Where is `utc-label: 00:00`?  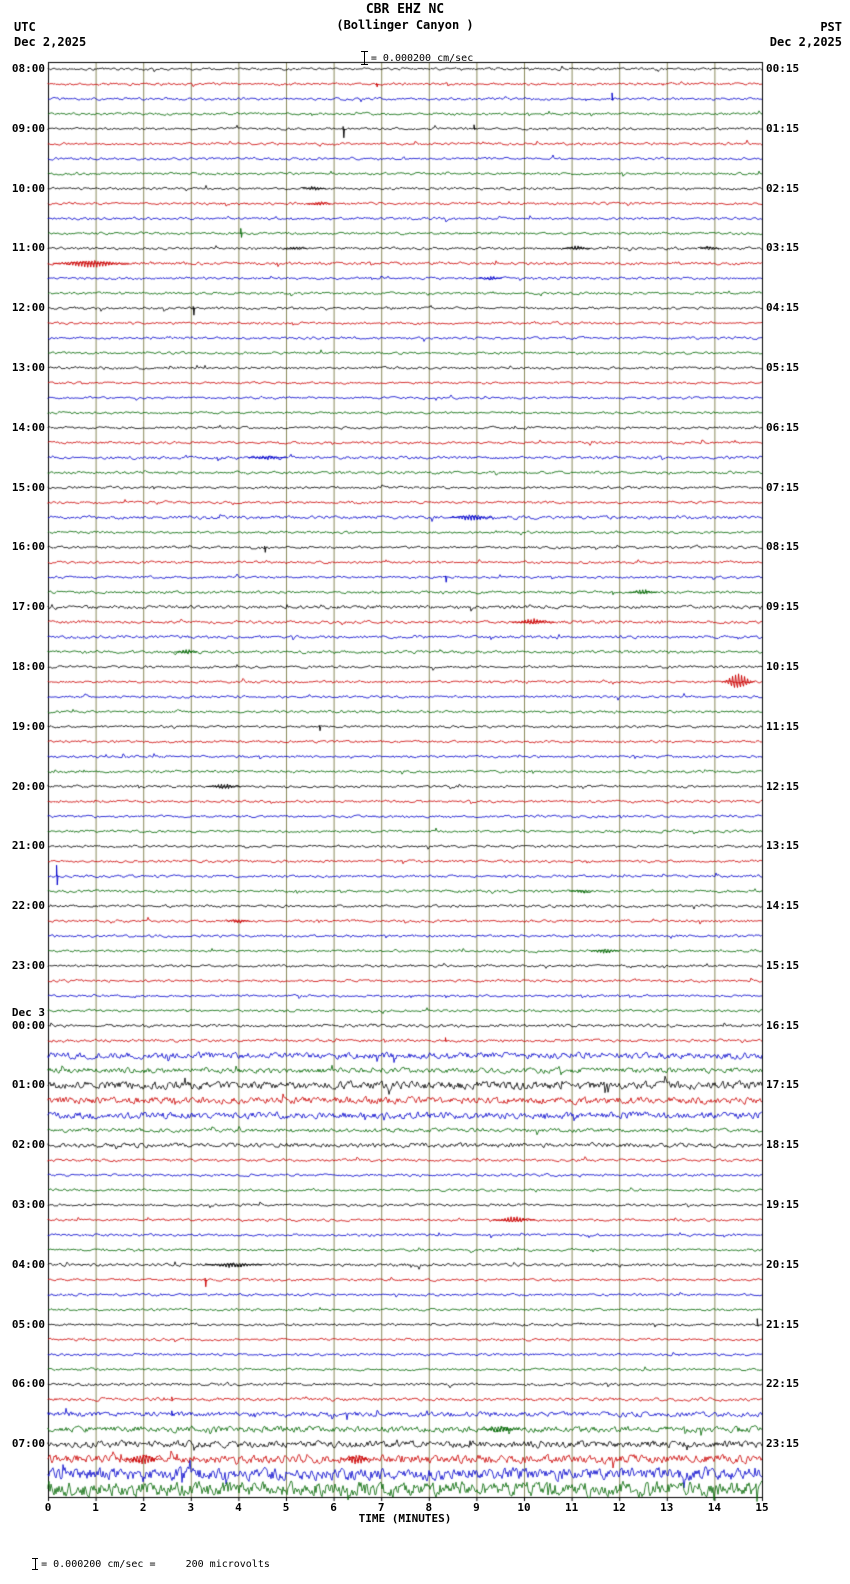 utc-label: 00:00 is located at coordinates (28, 1025).